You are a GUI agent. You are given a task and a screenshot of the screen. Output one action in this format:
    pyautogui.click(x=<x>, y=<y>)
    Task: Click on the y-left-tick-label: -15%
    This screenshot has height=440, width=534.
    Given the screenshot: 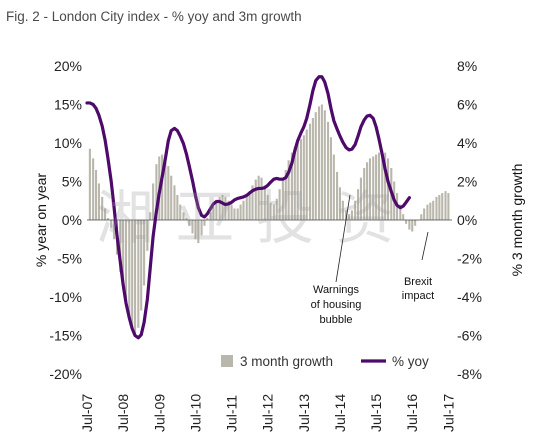 What is the action you would take?
    pyautogui.click(x=65, y=336)
    